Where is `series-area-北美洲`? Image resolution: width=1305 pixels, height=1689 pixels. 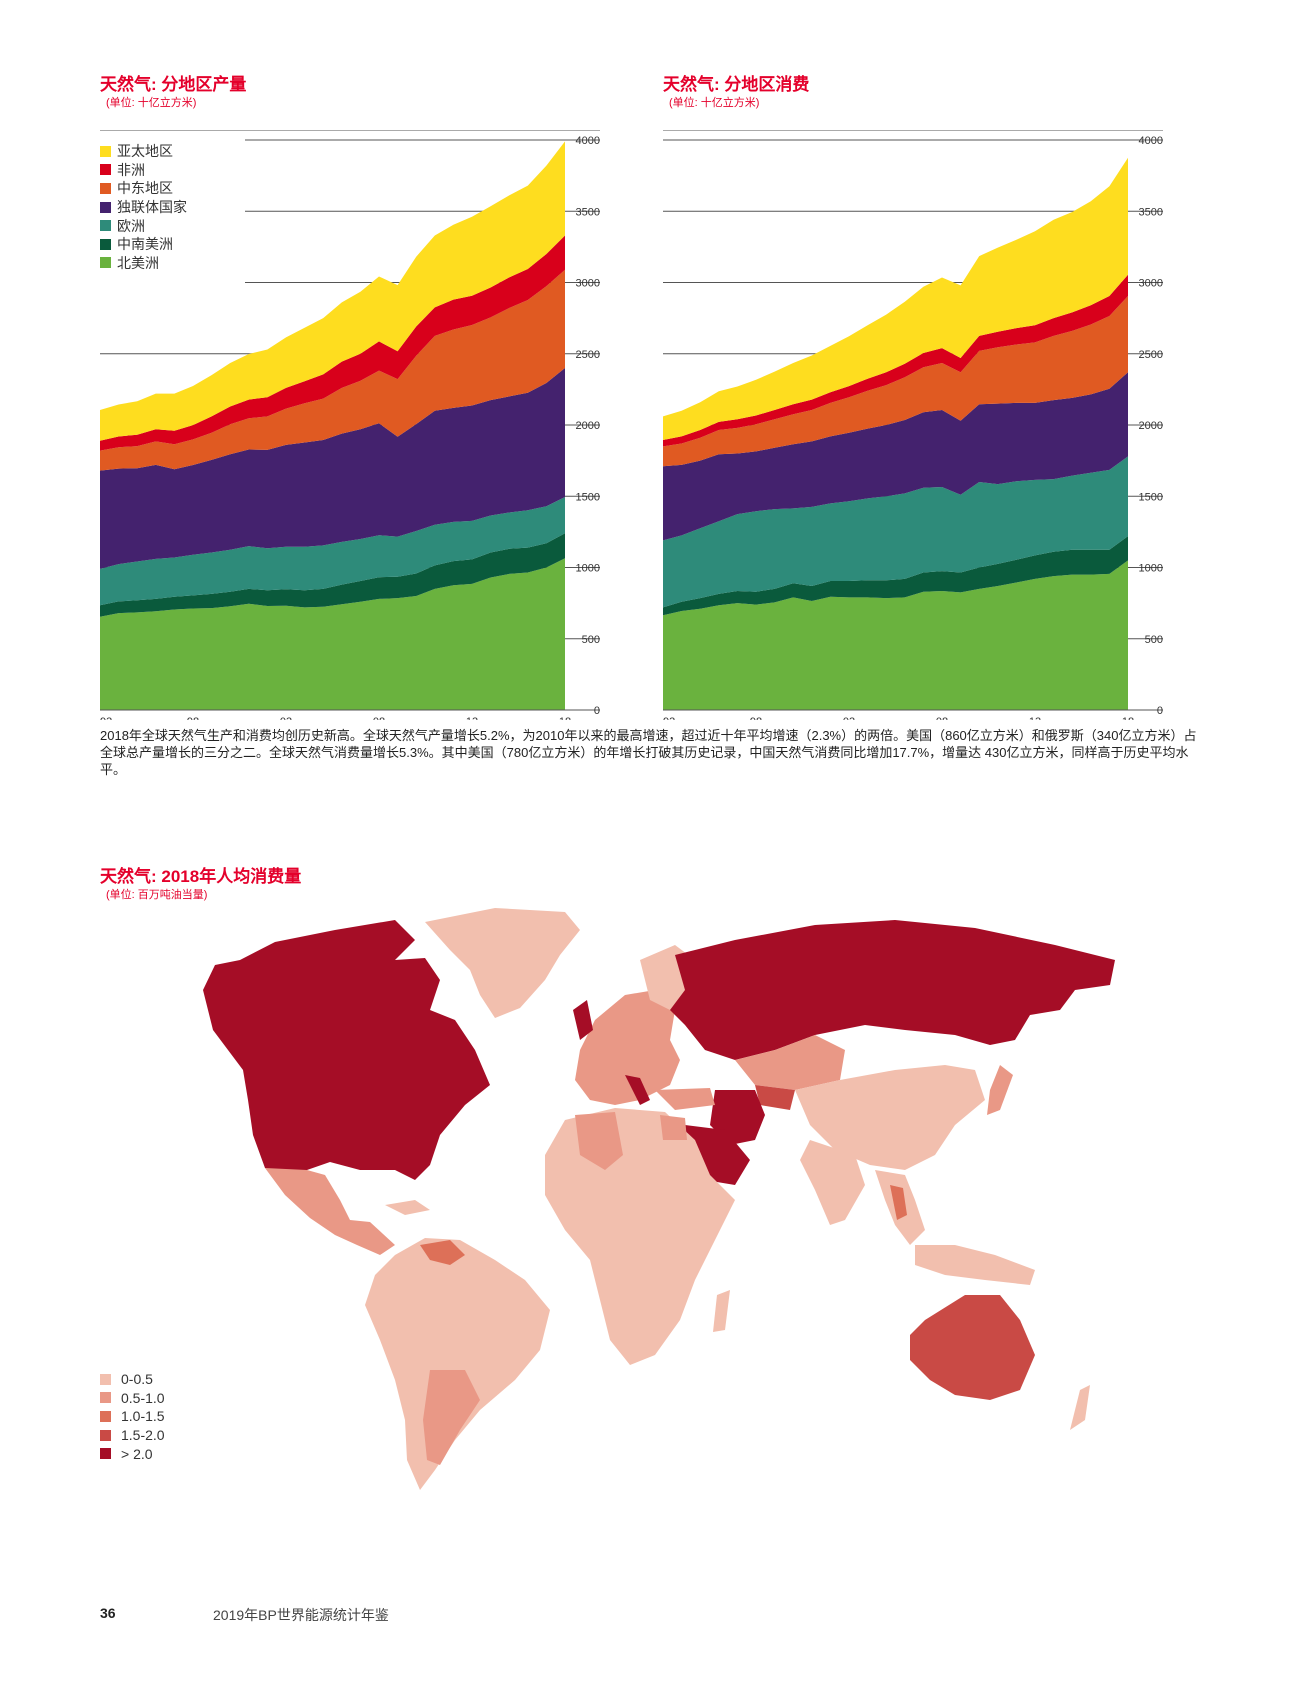 series-area-北美洲 is located at coordinates (895, 635).